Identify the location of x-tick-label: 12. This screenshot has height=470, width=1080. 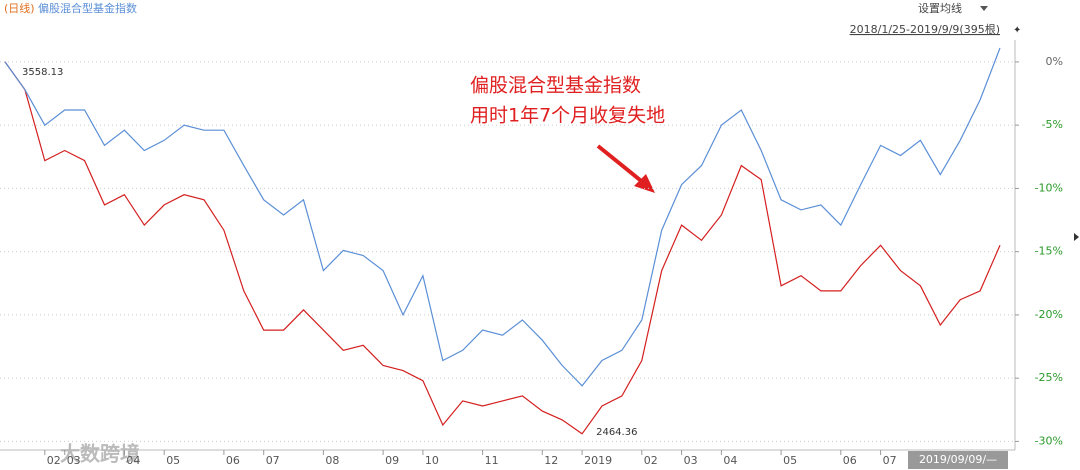
(551, 460).